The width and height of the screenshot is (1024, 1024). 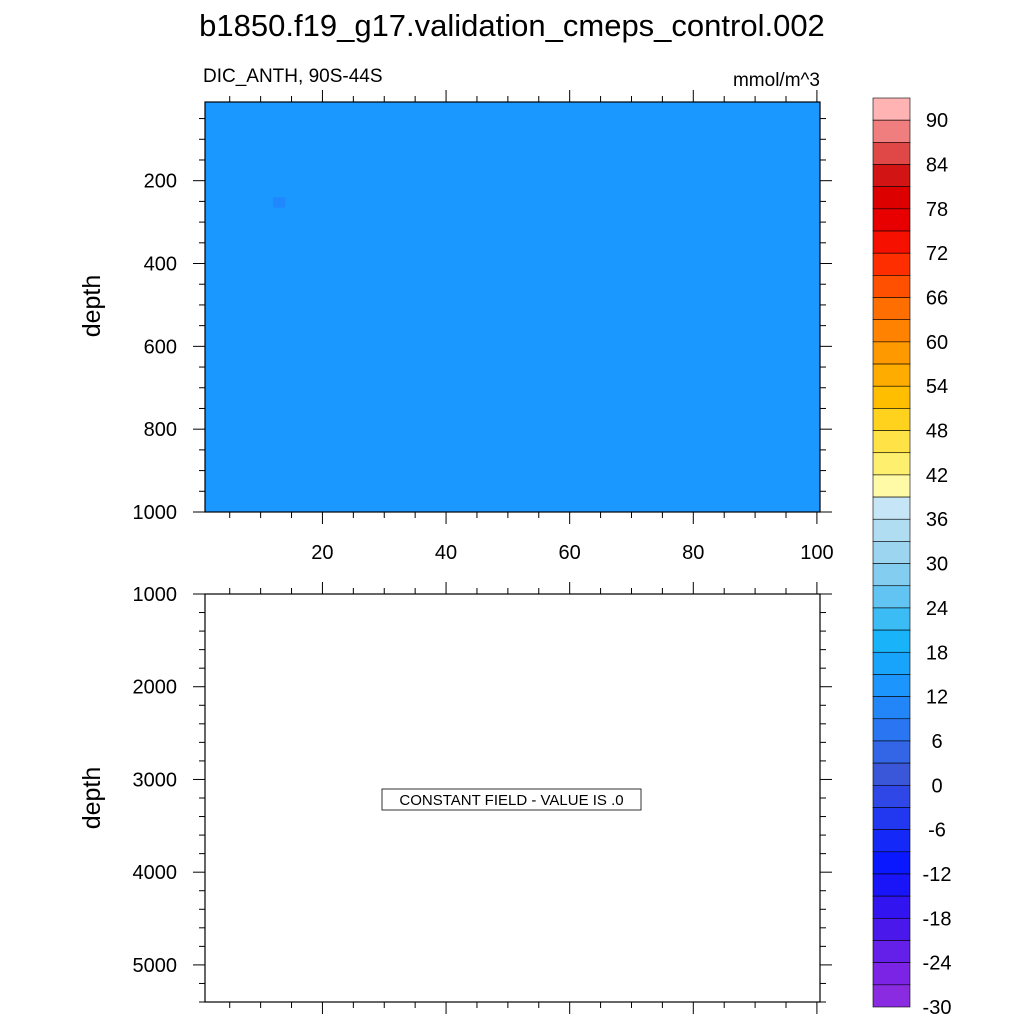 What do you see at coordinates (92, 306) in the screenshot?
I see `top-ylabel: depth` at bounding box center [92, 306].